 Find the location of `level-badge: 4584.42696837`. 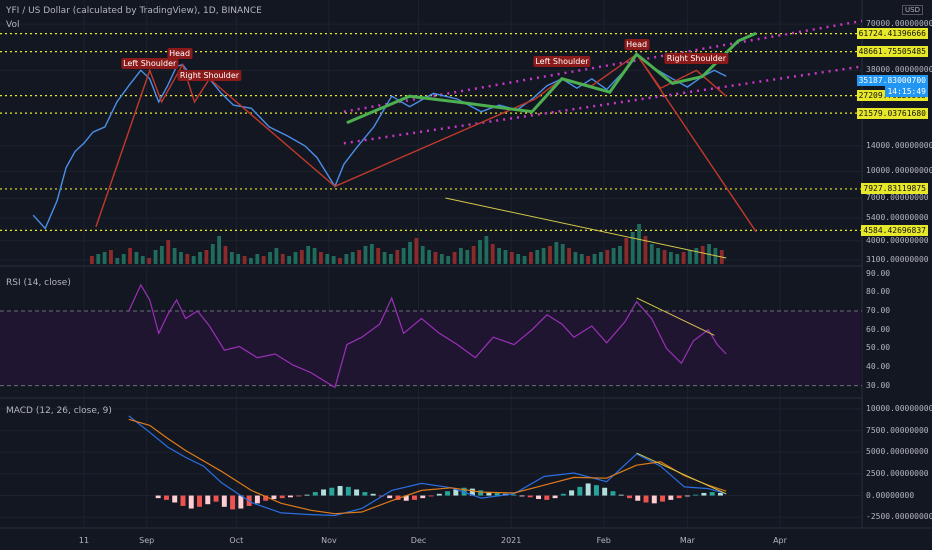

level-badge: 4584.42696837 is located at coordinates (894, 230).